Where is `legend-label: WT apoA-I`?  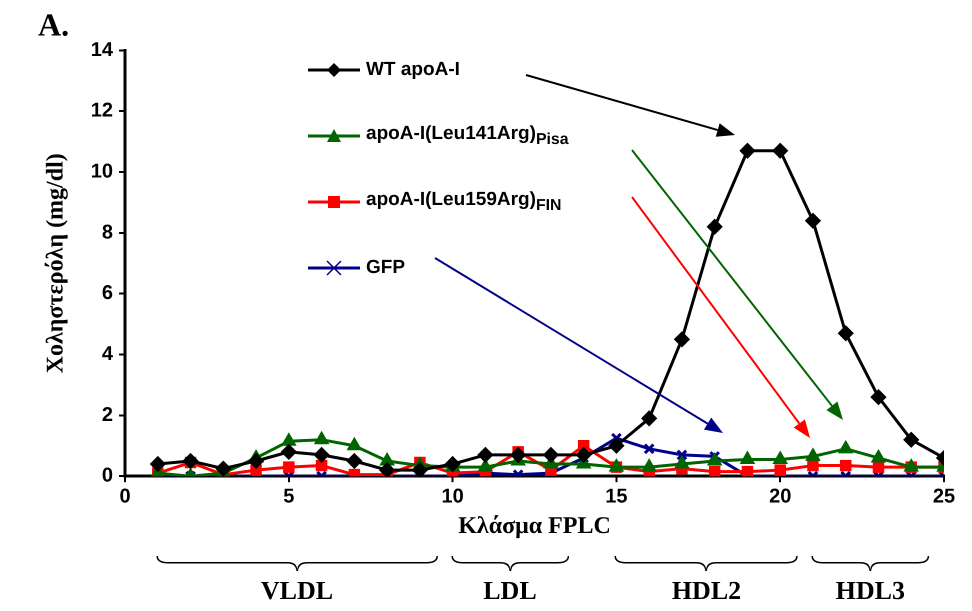 legend-label: WT apoA-I is located at coordinates (413, 70).